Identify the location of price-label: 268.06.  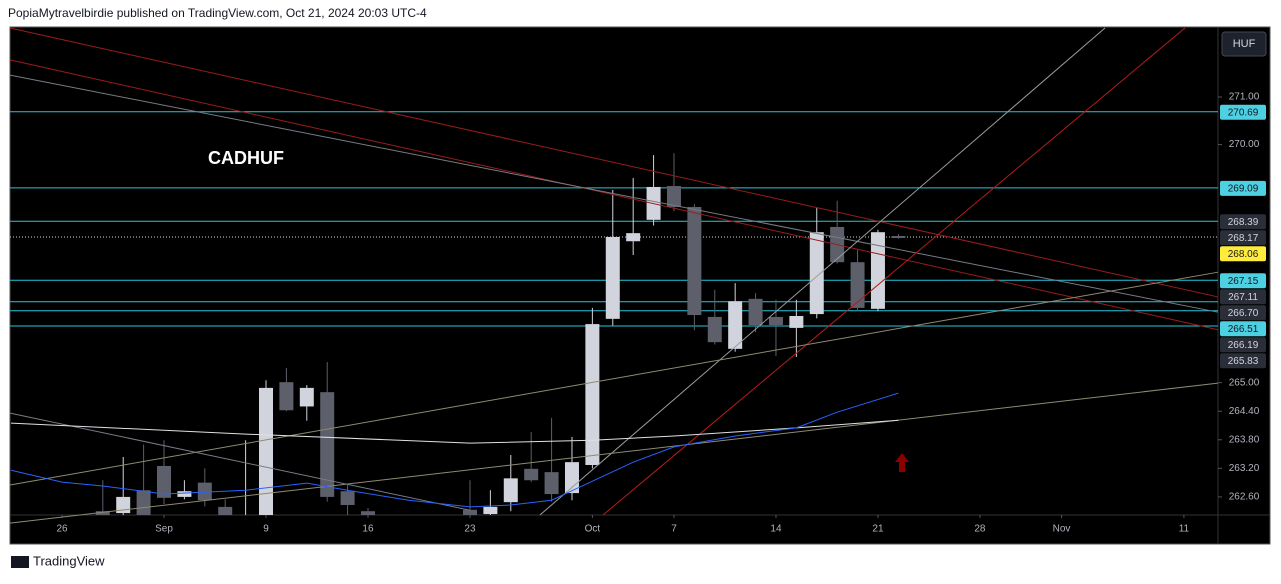
(1243, 254).